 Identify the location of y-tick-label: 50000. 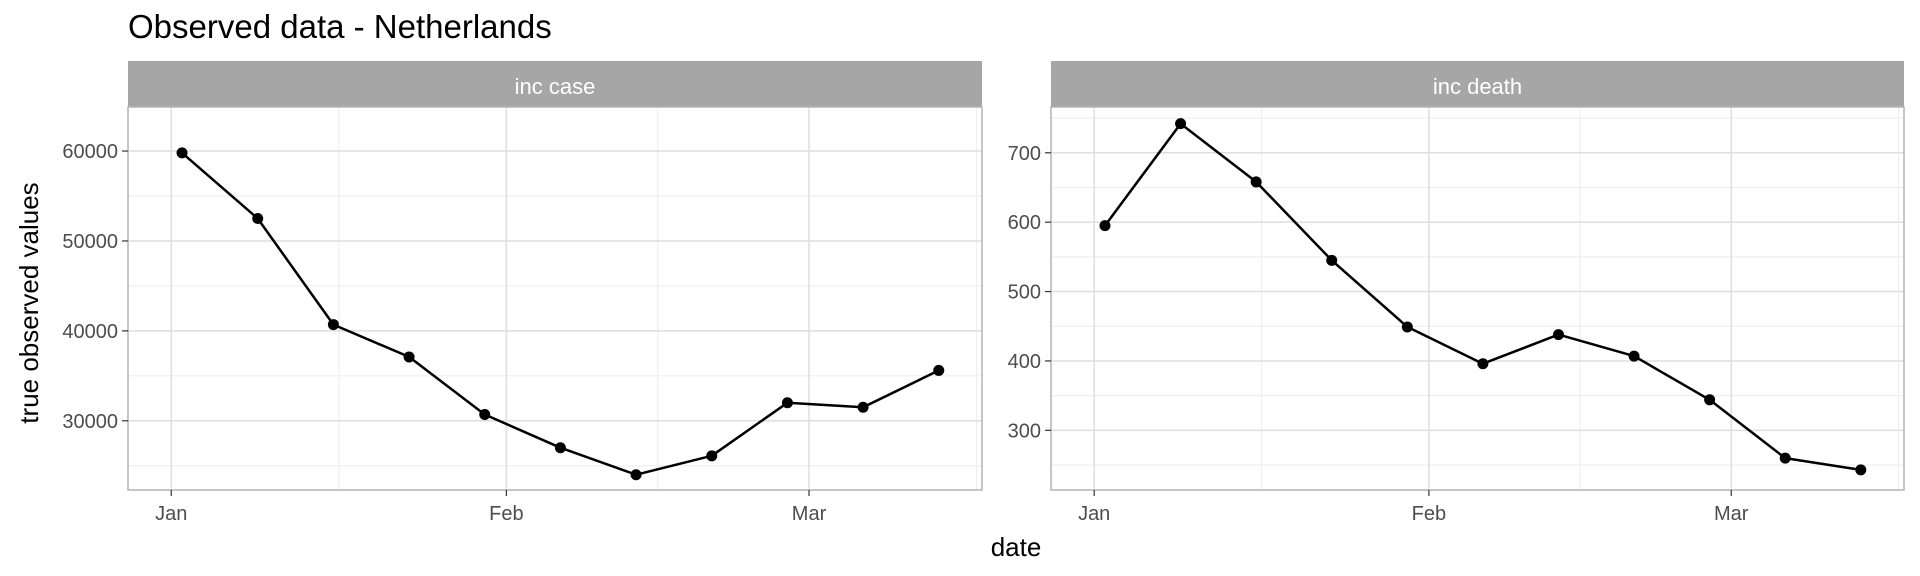
(90, 242).